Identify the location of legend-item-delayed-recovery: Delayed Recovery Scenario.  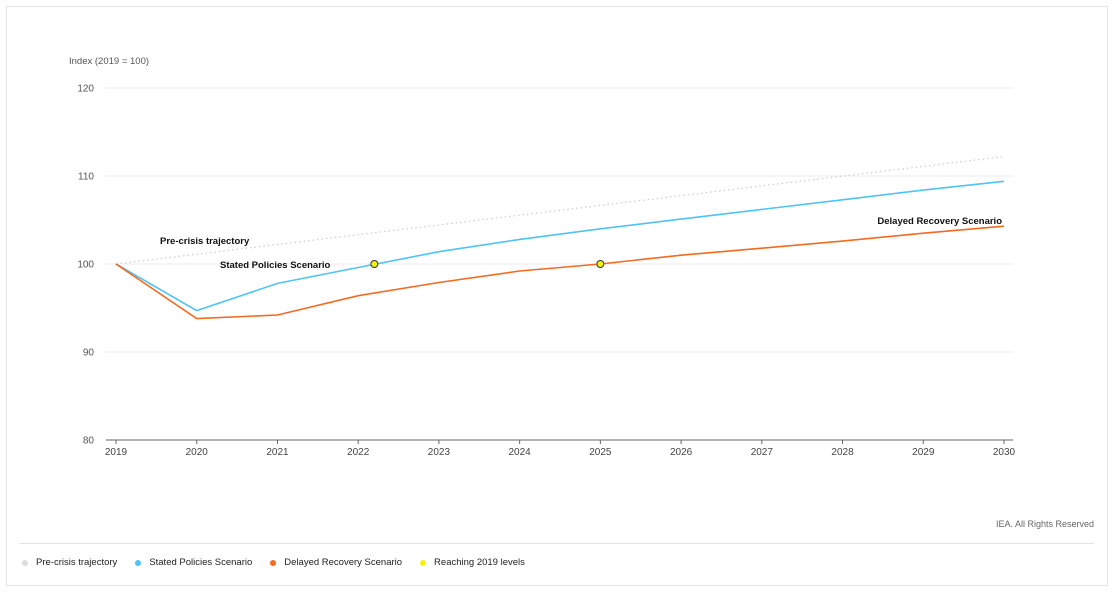
(336, 562).